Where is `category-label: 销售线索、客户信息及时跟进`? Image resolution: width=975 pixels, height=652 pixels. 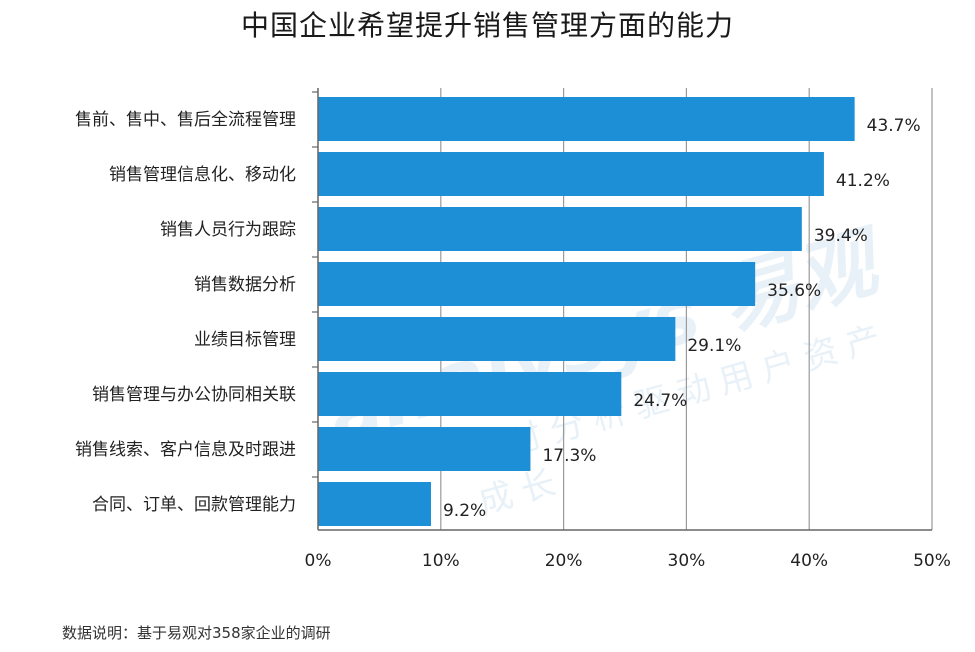
category-label: 销售线索、客户信息及时跟进 is located at coordinates (185, 450).